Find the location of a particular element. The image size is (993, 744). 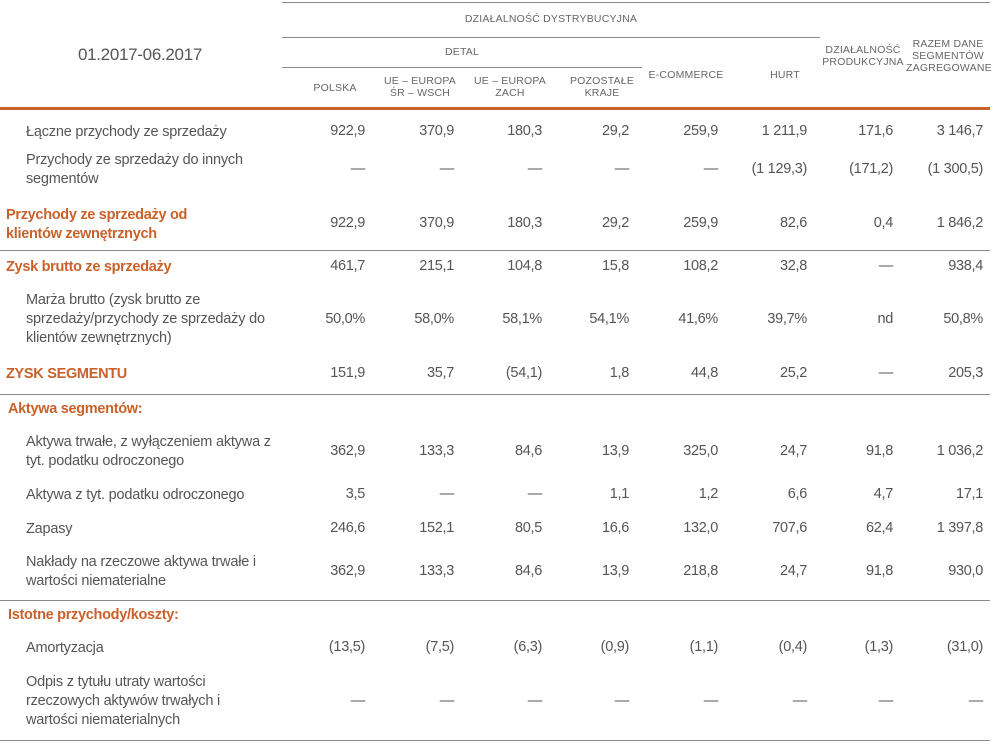

cell: (1 300,5) is located at coordinates (955, 169).